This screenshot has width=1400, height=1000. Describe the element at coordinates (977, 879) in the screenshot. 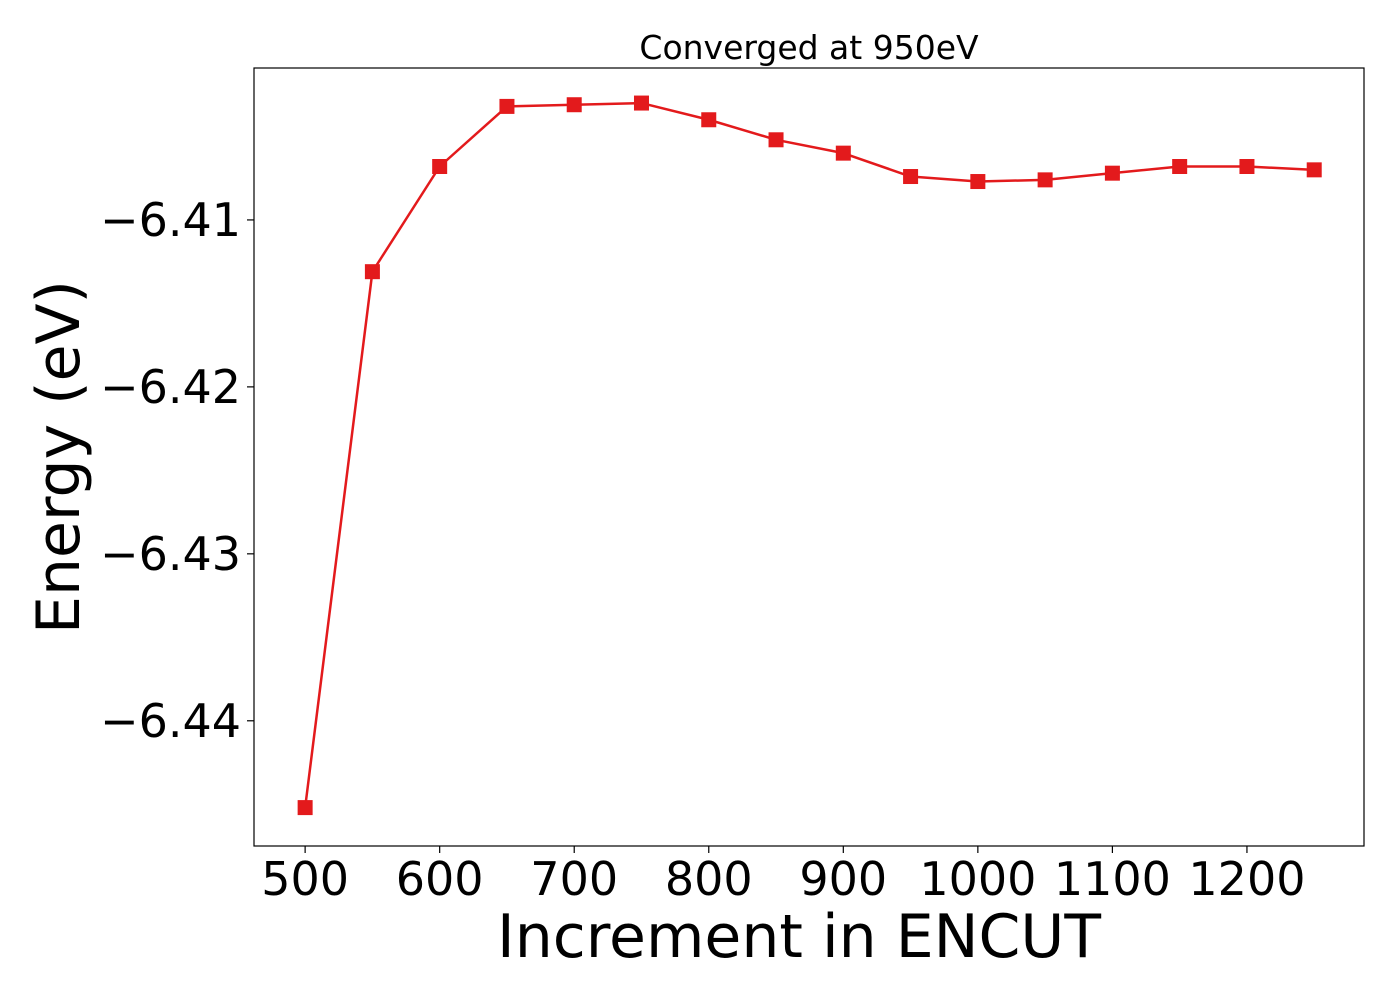

I see `x-tick-label: 1000` at that location.